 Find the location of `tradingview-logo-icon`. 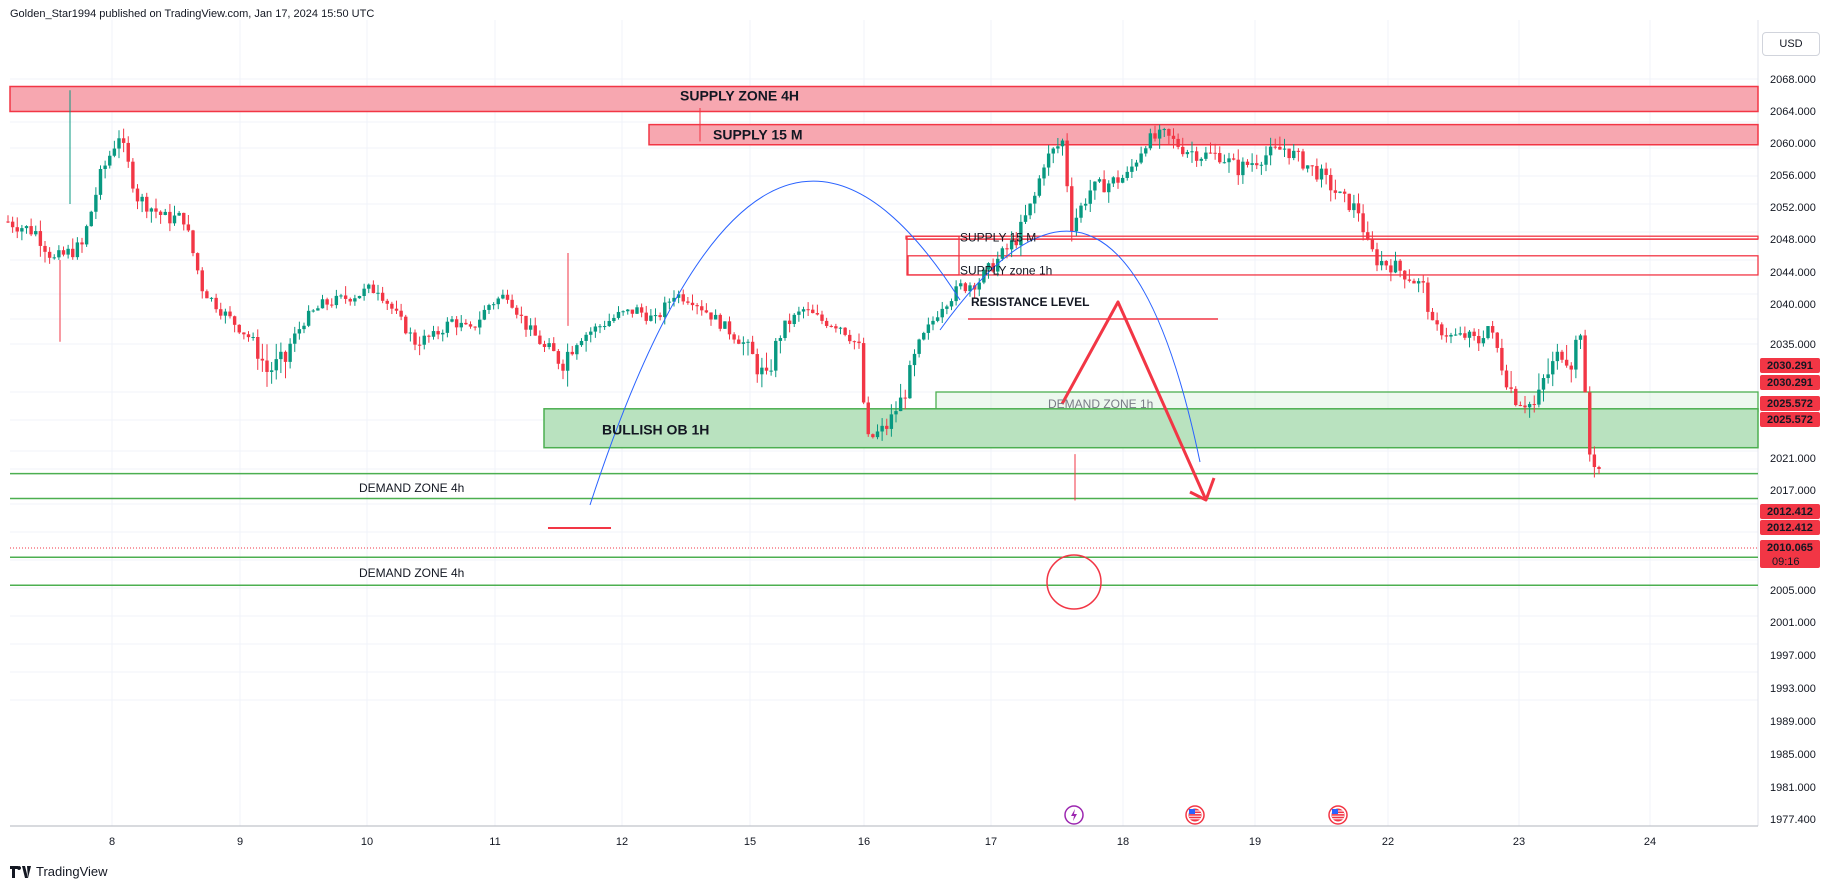

tradingview-logo-icon is located at coordinates (20, 871).